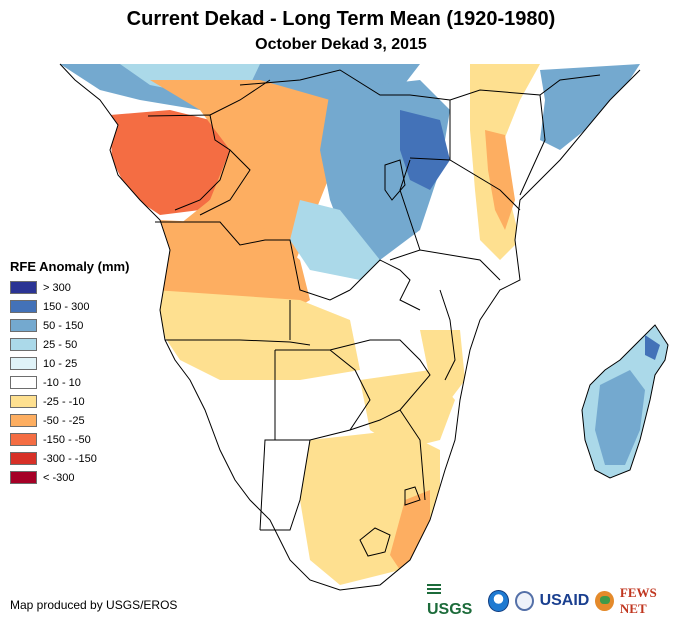 Image resolution: width=682 pixels, height=624 pixels. I want to click on legend-item: -50 - -25, so click(69, 420).